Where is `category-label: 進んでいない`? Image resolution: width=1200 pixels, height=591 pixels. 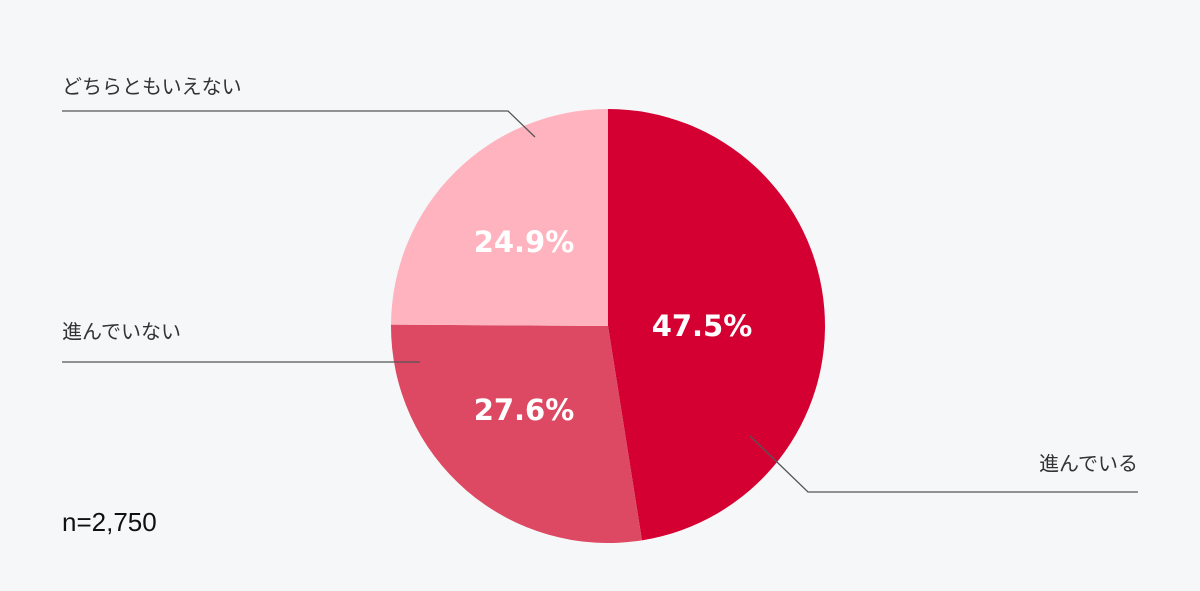
category-label: 進んでいない is located at coordinates (121, 332).